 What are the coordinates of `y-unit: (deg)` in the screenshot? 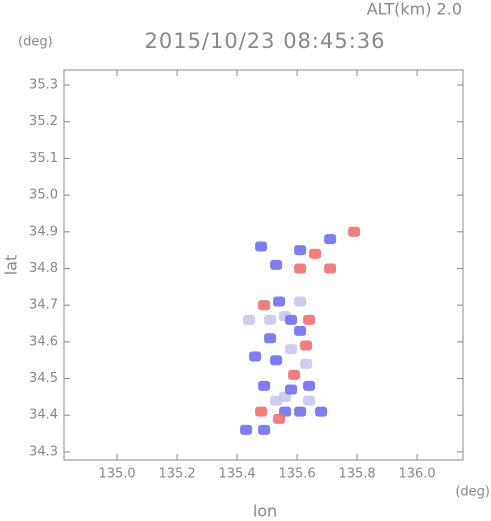 It's located at (35, 42).